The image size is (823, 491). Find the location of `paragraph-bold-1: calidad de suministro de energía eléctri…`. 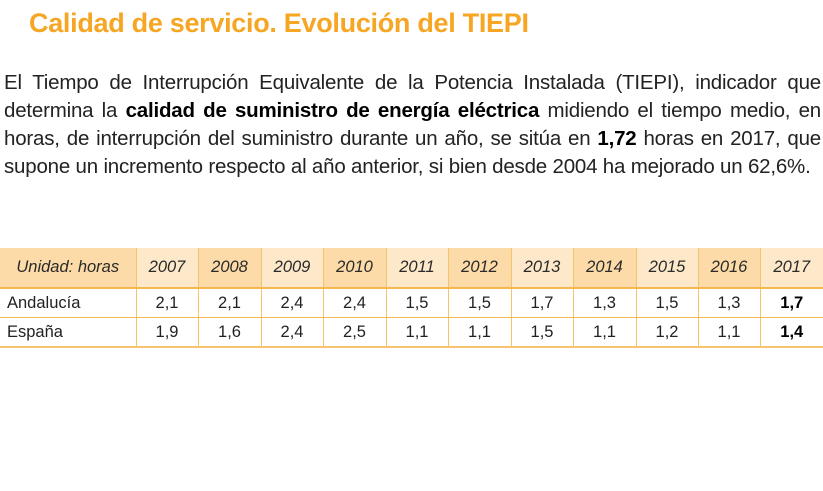

paragraph-bold-1: calidad de suministro de energía eléctri… is located at coordinates (332, 110).